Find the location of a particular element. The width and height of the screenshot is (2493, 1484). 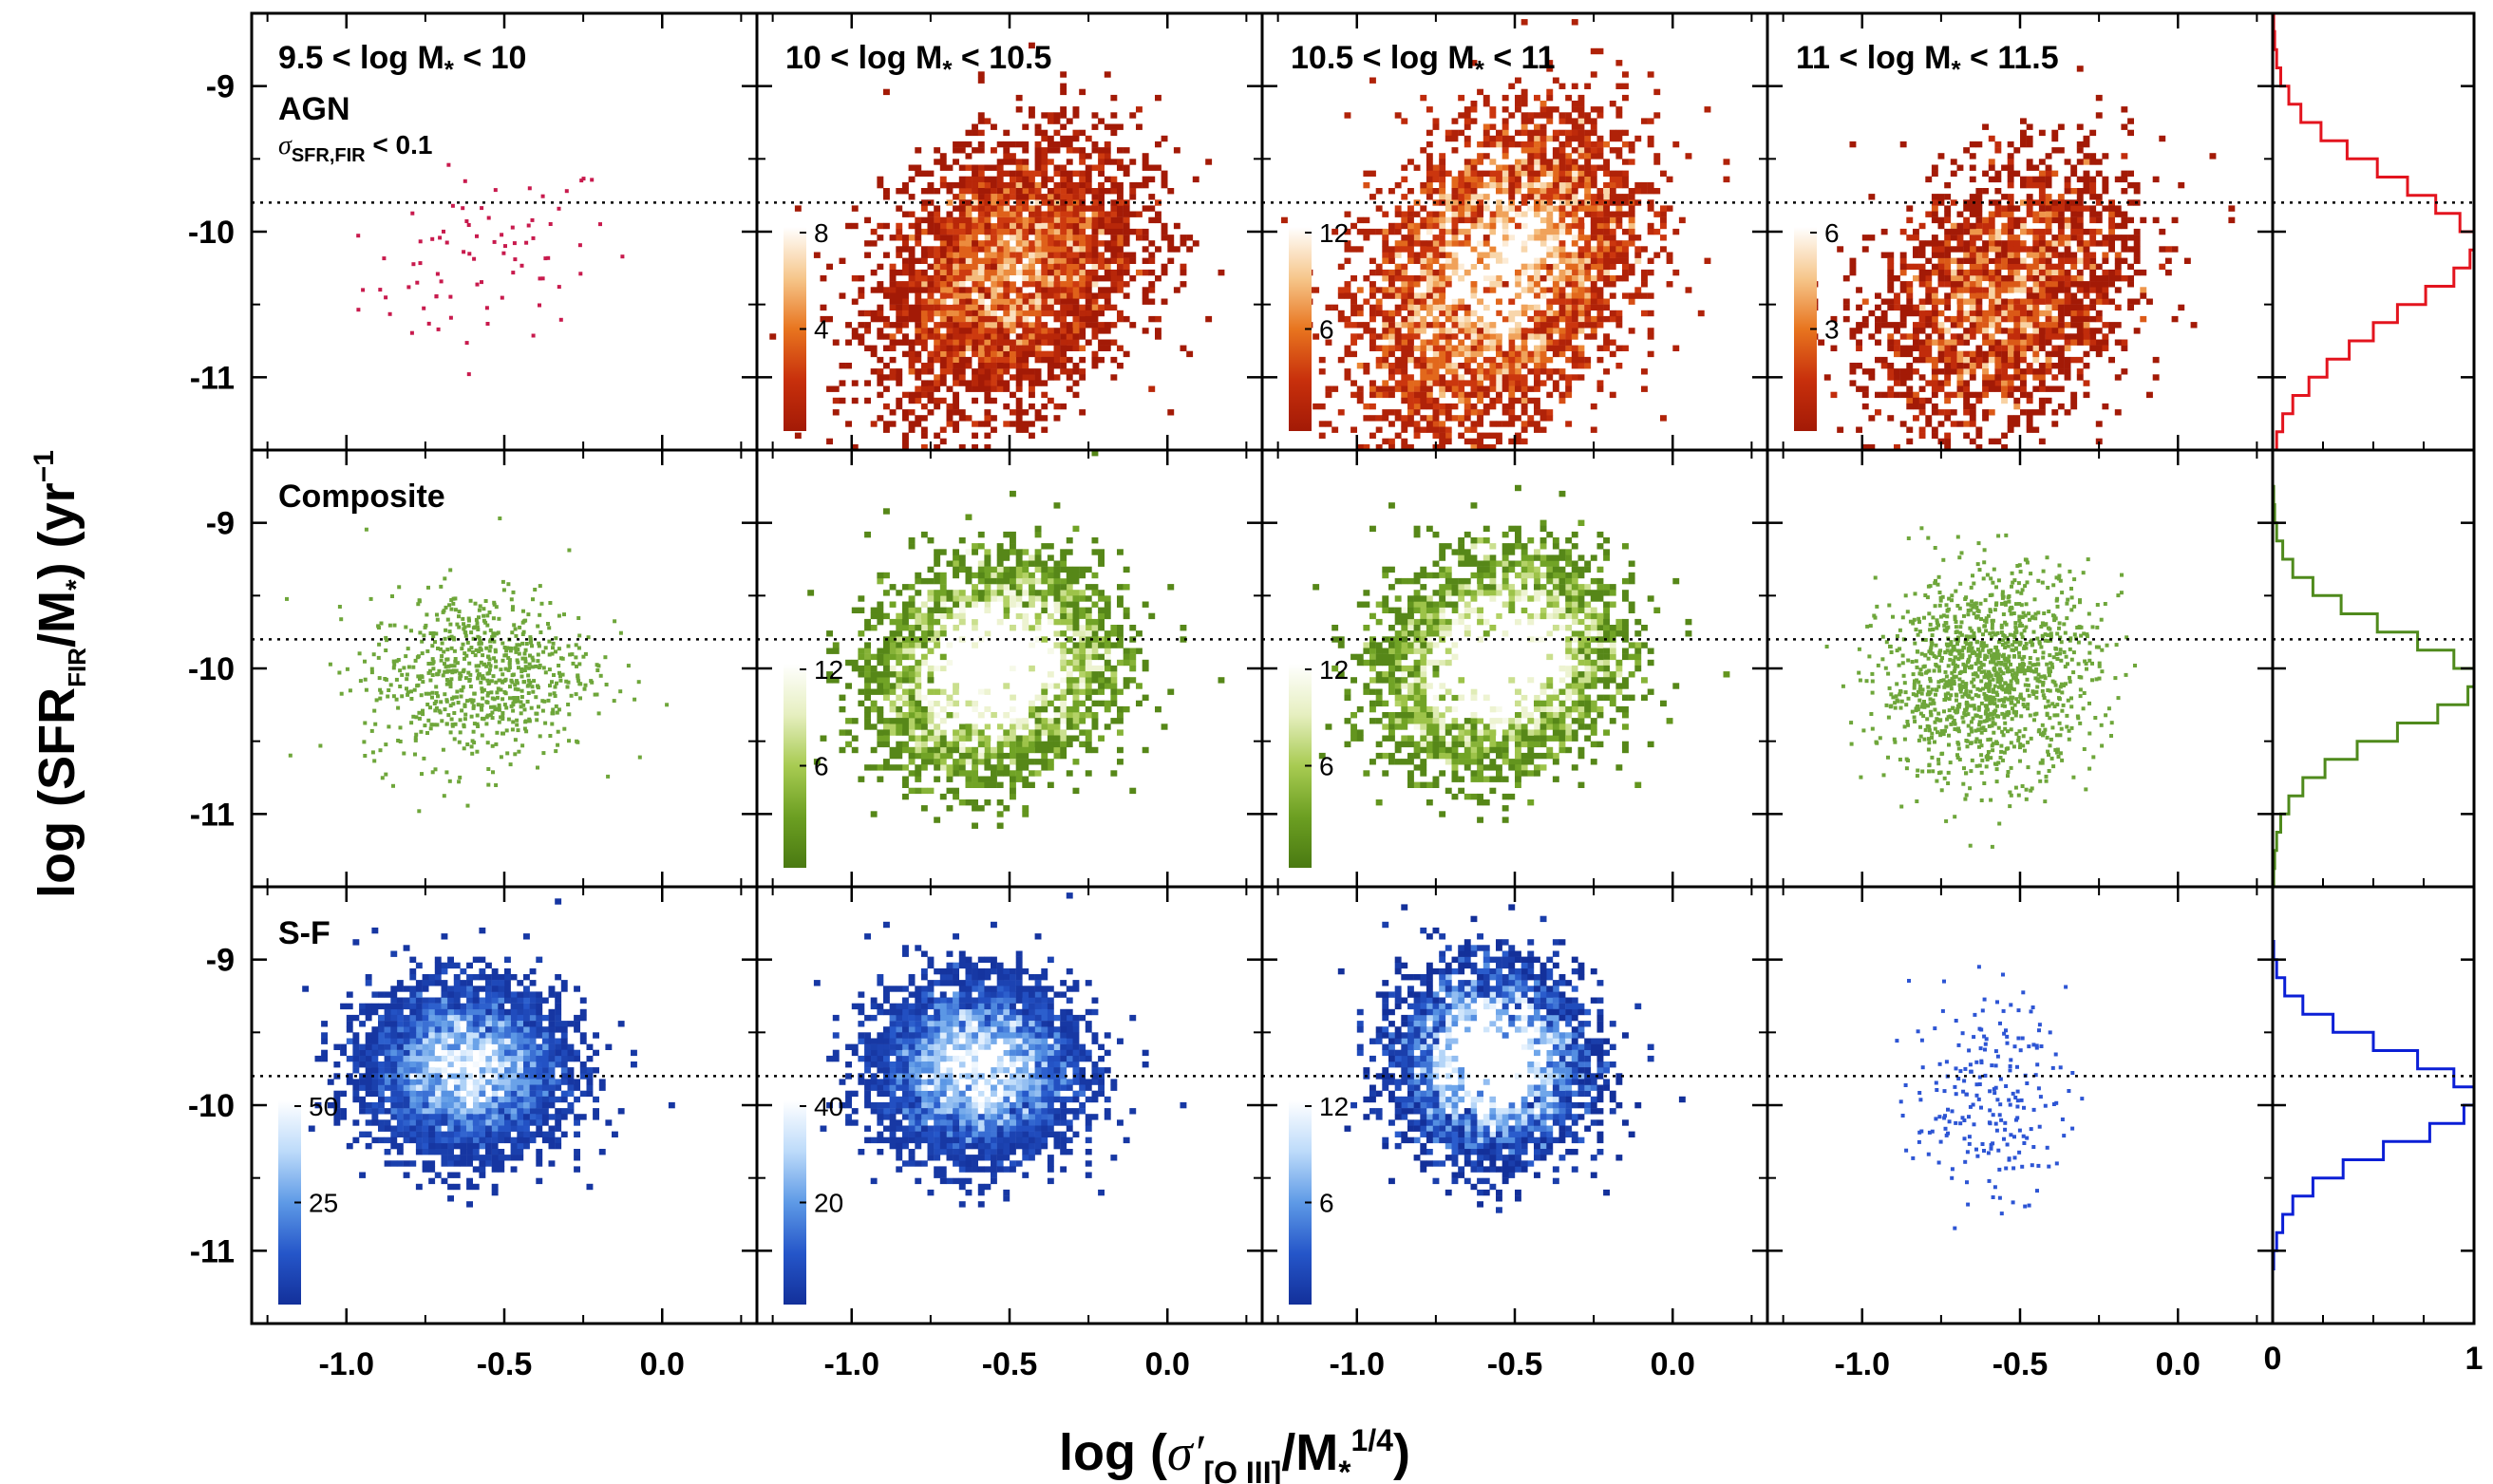

data-point is located at coordinates (542, 279).